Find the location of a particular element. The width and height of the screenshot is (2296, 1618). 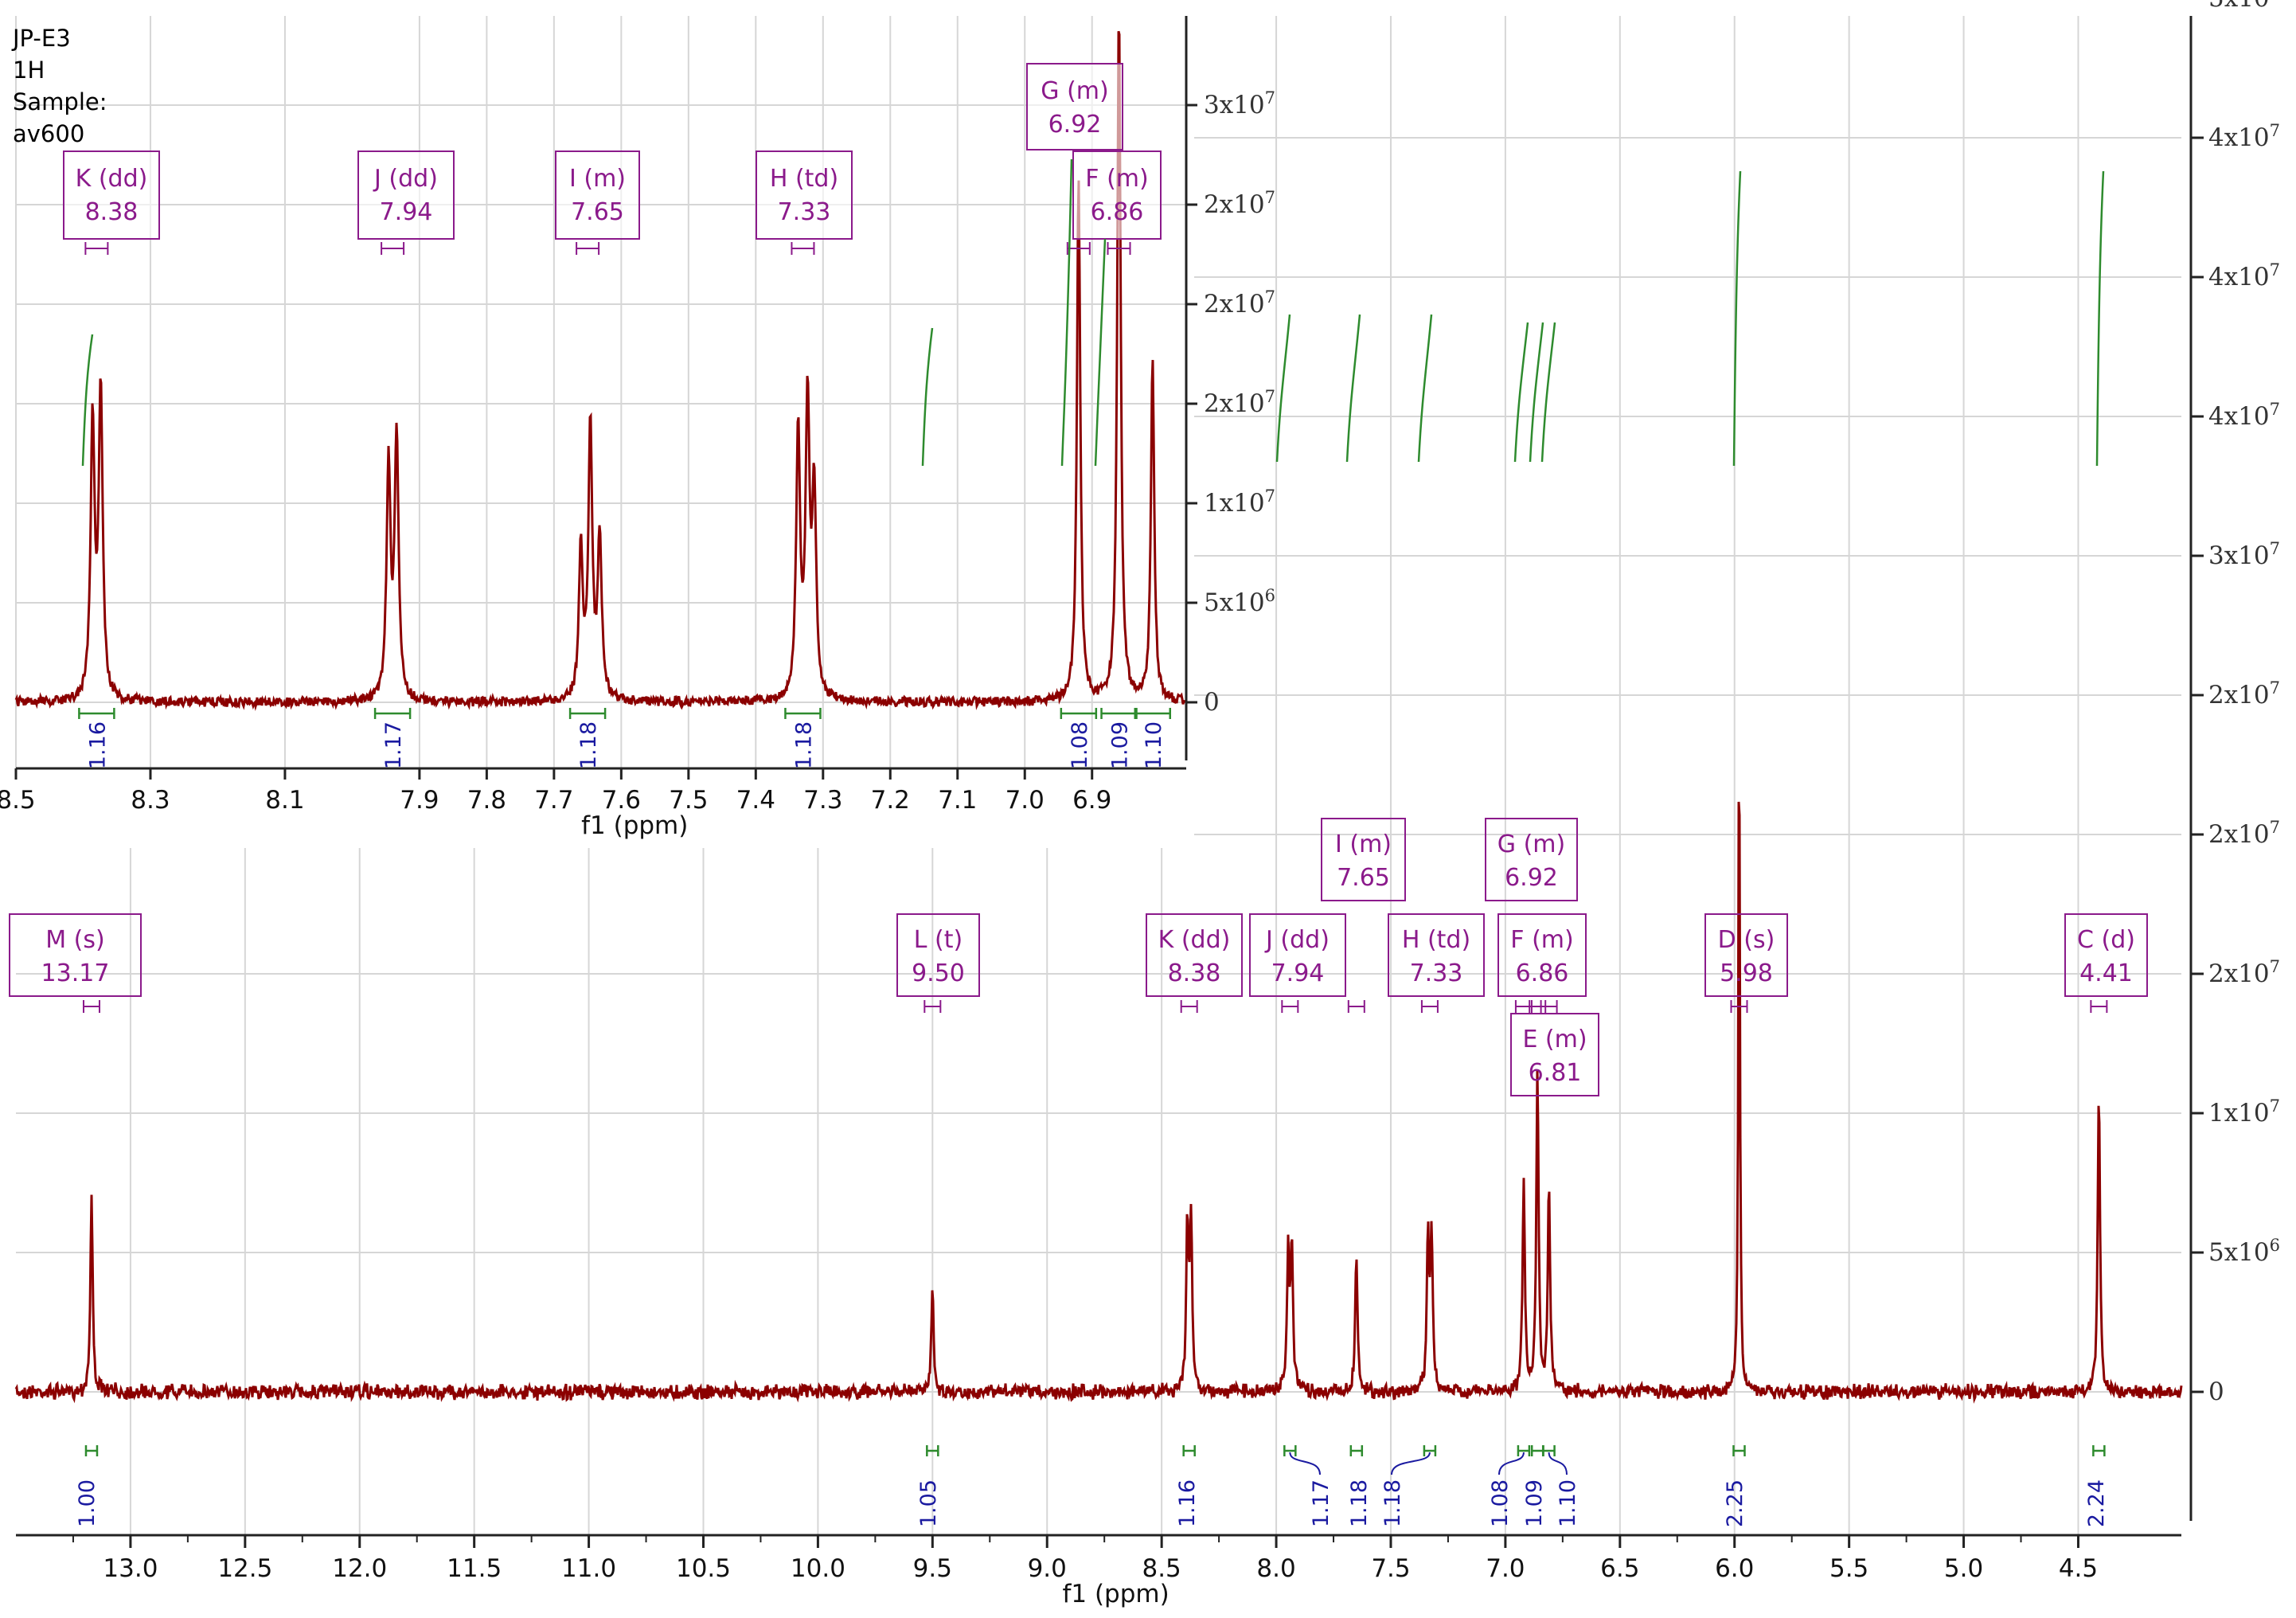

main-x-tick-label: 10.5 is located at coordinates (703, 1568).